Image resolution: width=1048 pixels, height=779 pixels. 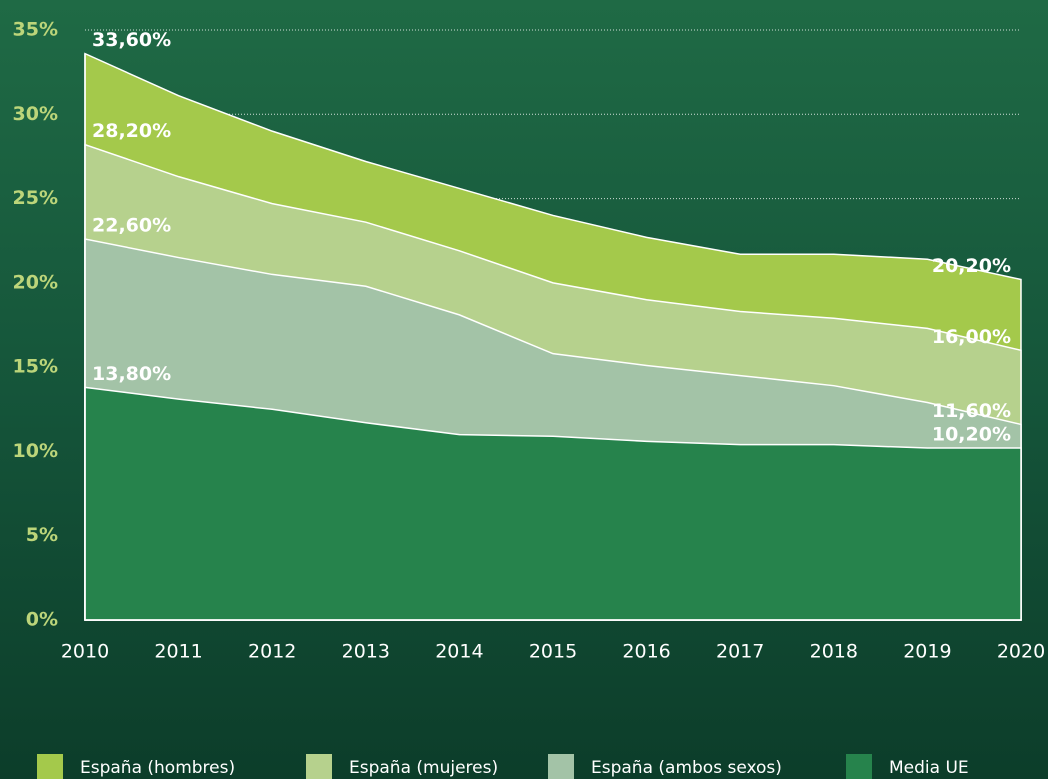 I want to click on legend-label: Media UE, so click(x=929, y=768).